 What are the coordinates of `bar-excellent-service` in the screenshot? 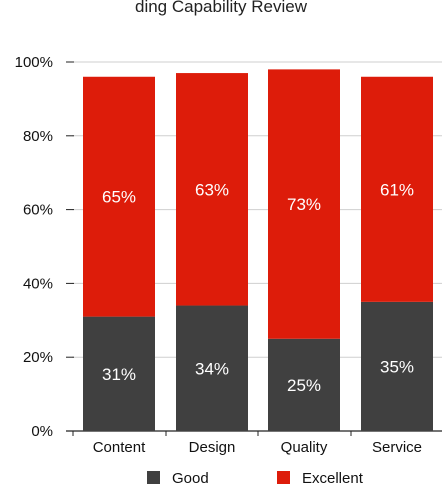 It's located at (397, 189).